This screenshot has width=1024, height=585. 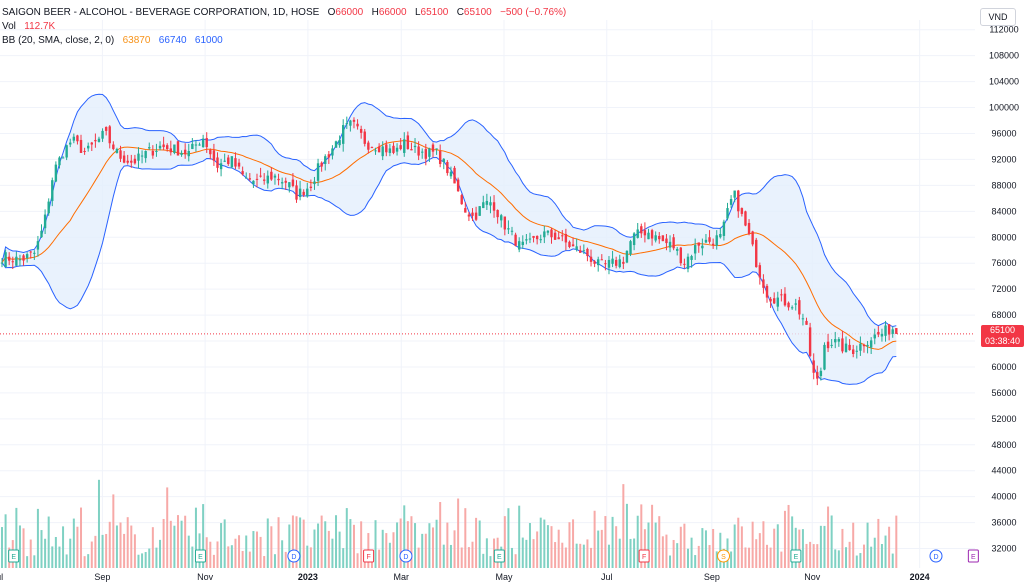 What do you see at coordinates (973, 556) in the screenshot?
I see `event-marker-other` at bounding box center [973, 556].